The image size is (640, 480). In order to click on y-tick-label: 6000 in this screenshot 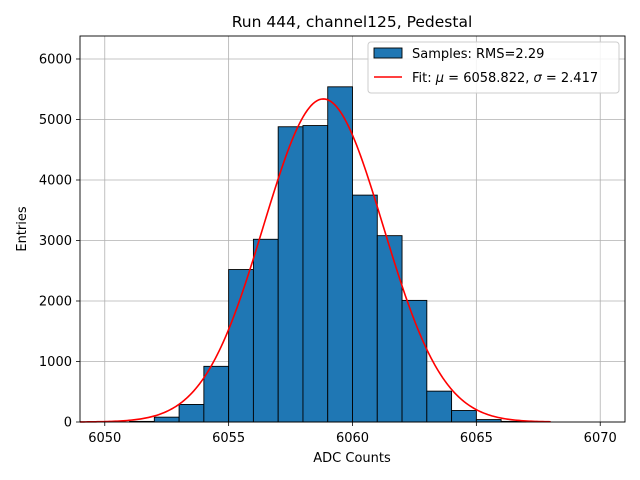, I will do `click(55, 59)`.